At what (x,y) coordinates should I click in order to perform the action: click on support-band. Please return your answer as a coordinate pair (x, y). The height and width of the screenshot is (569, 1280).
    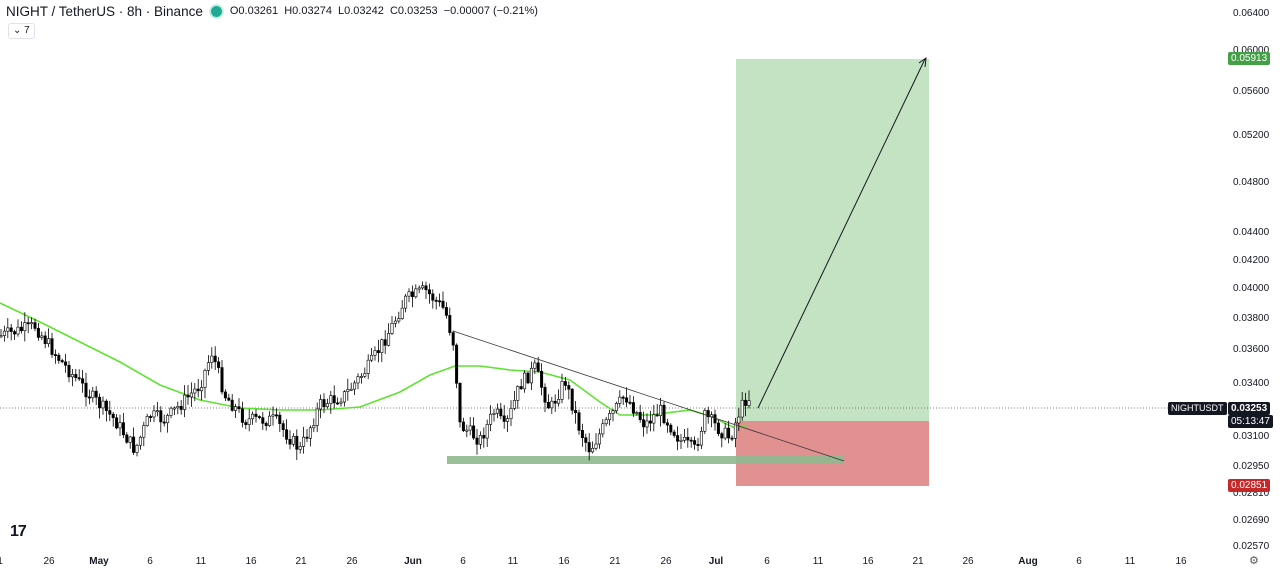
    Looking at the image, I should click on (645, 460).